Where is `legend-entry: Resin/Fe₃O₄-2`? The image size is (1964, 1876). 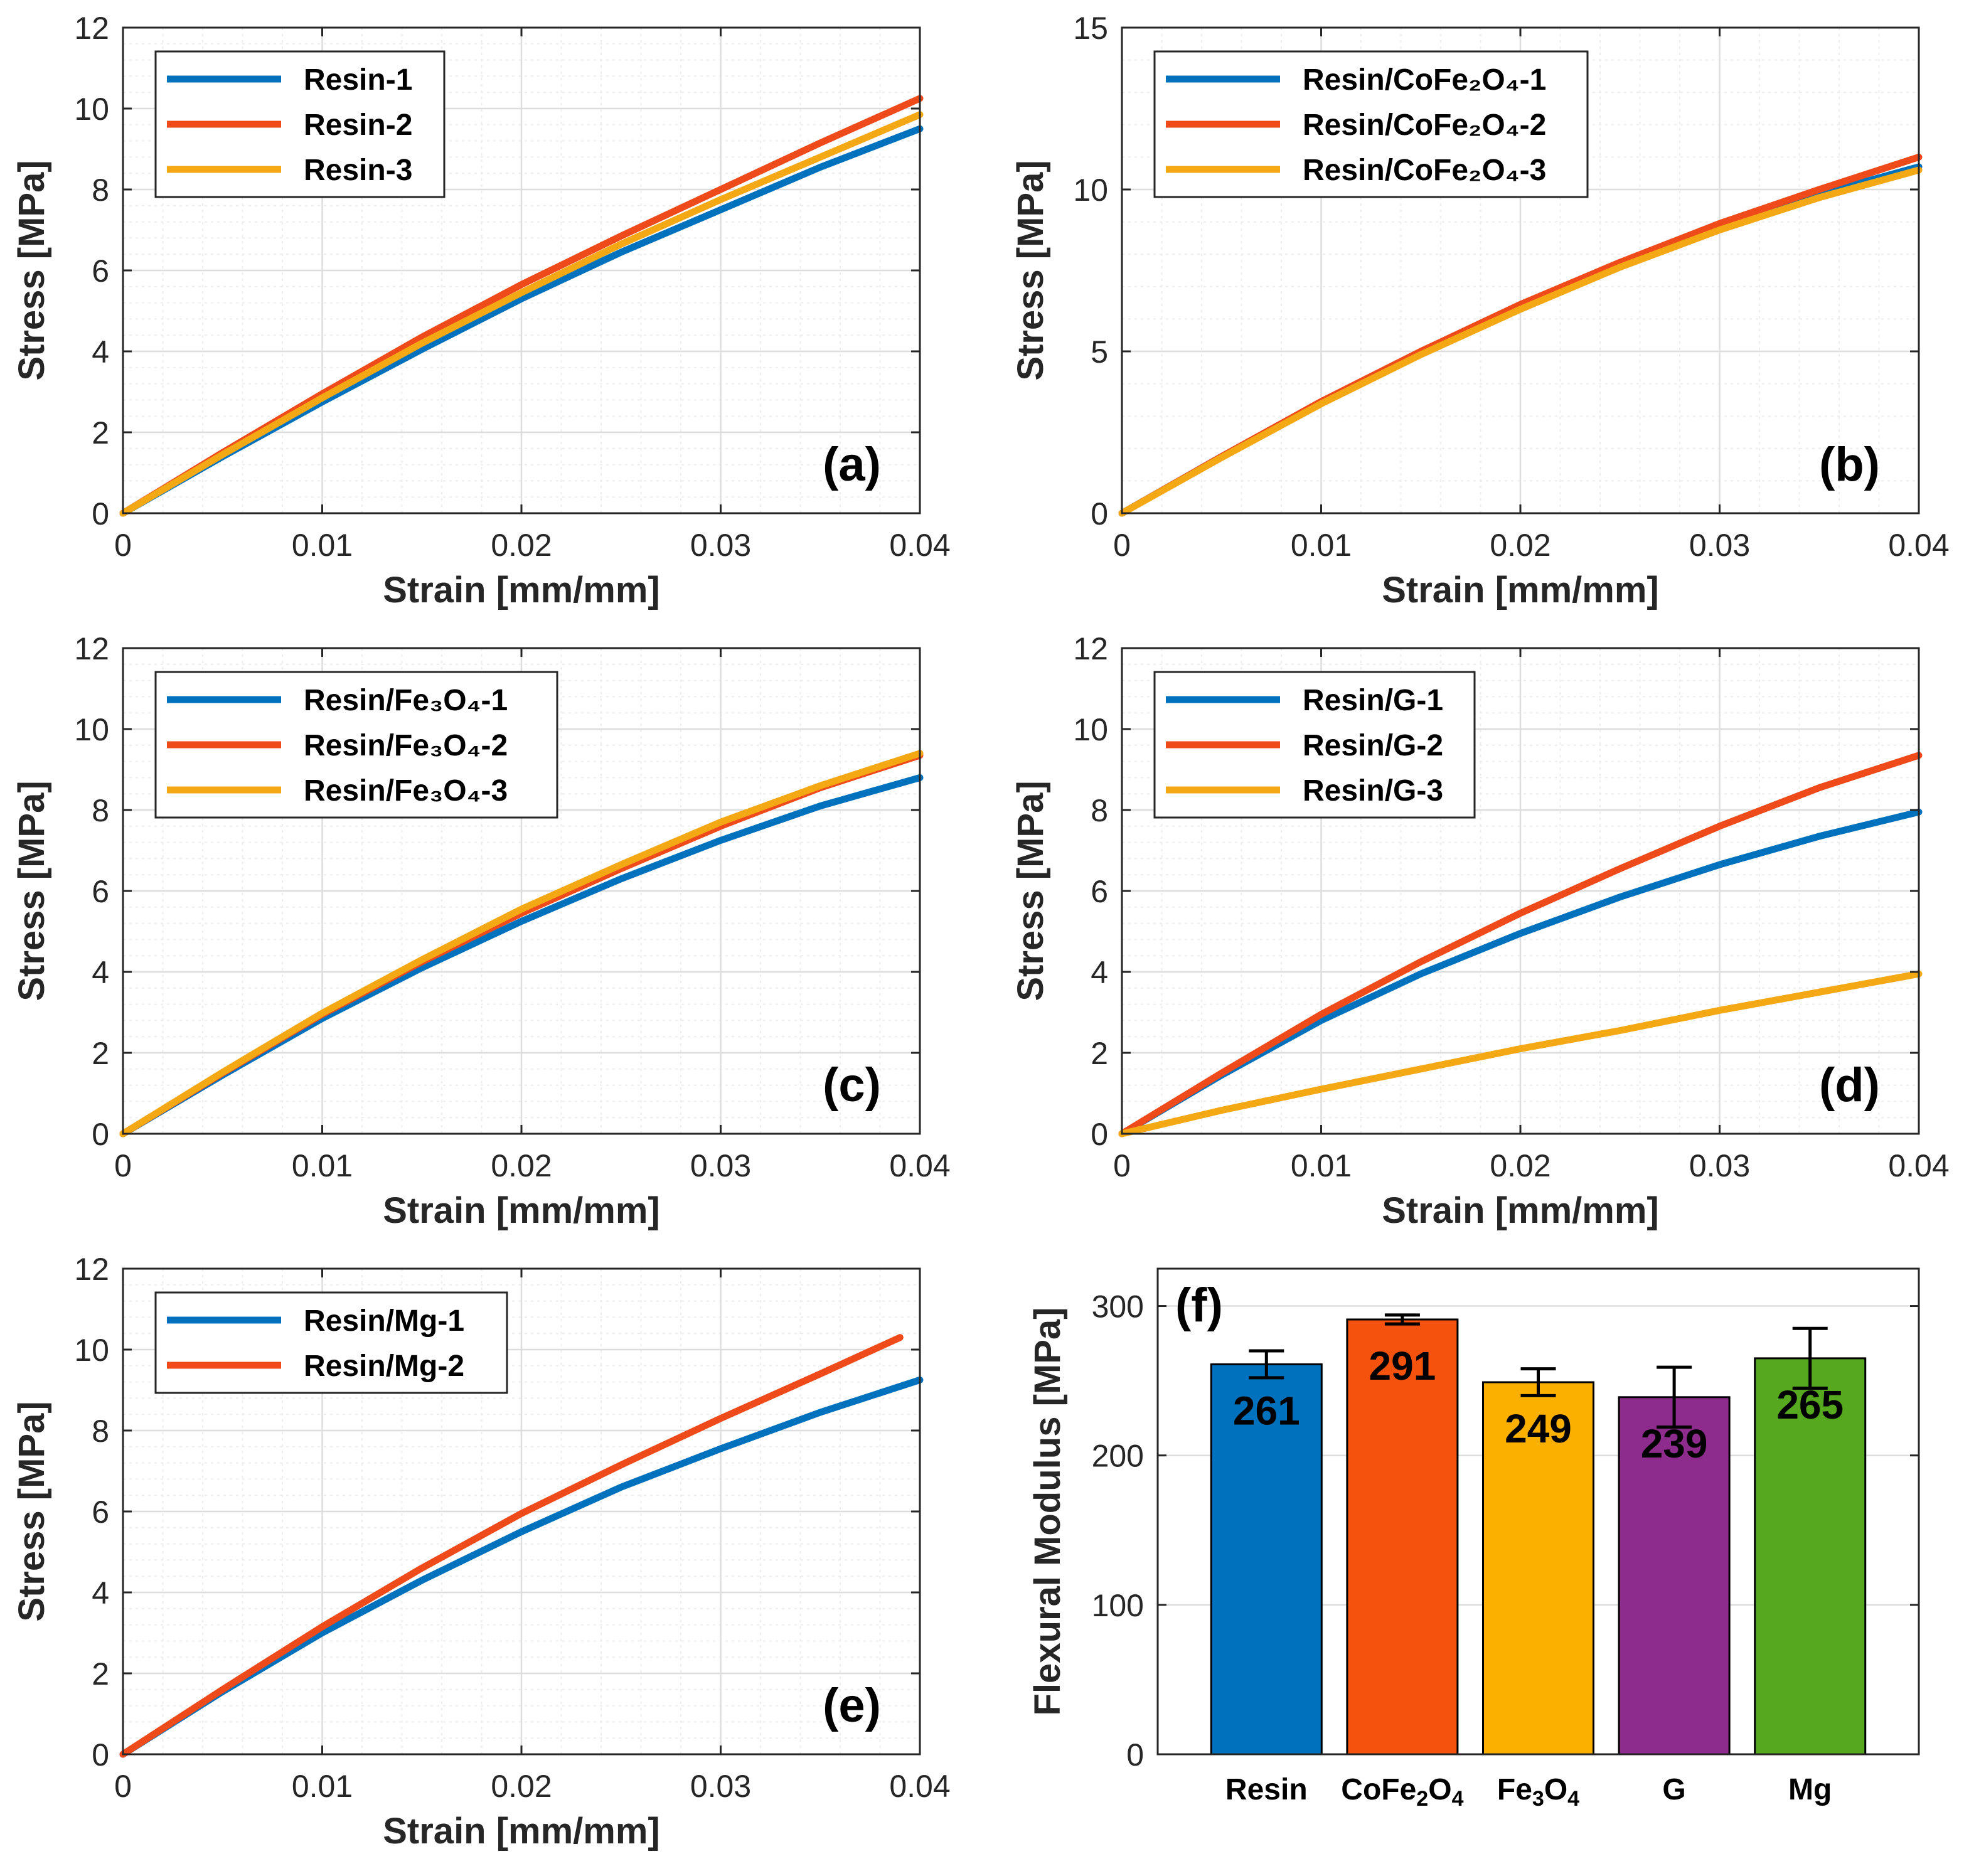
legend-entry: Resin/Fe₃O₄-2 is located at coordinates (406, 745).